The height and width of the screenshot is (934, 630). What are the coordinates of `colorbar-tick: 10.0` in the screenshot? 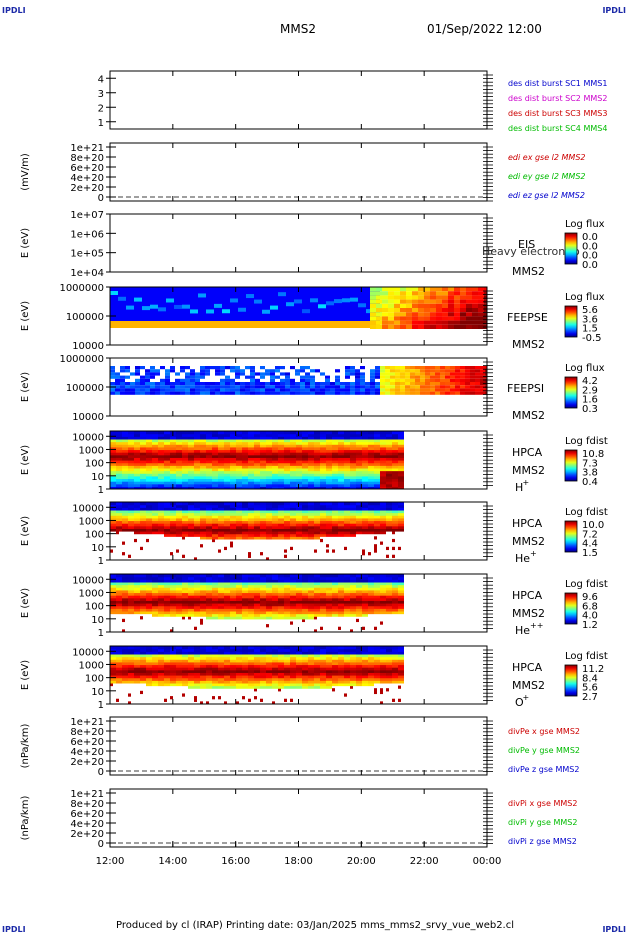 It's located at (593, 525).